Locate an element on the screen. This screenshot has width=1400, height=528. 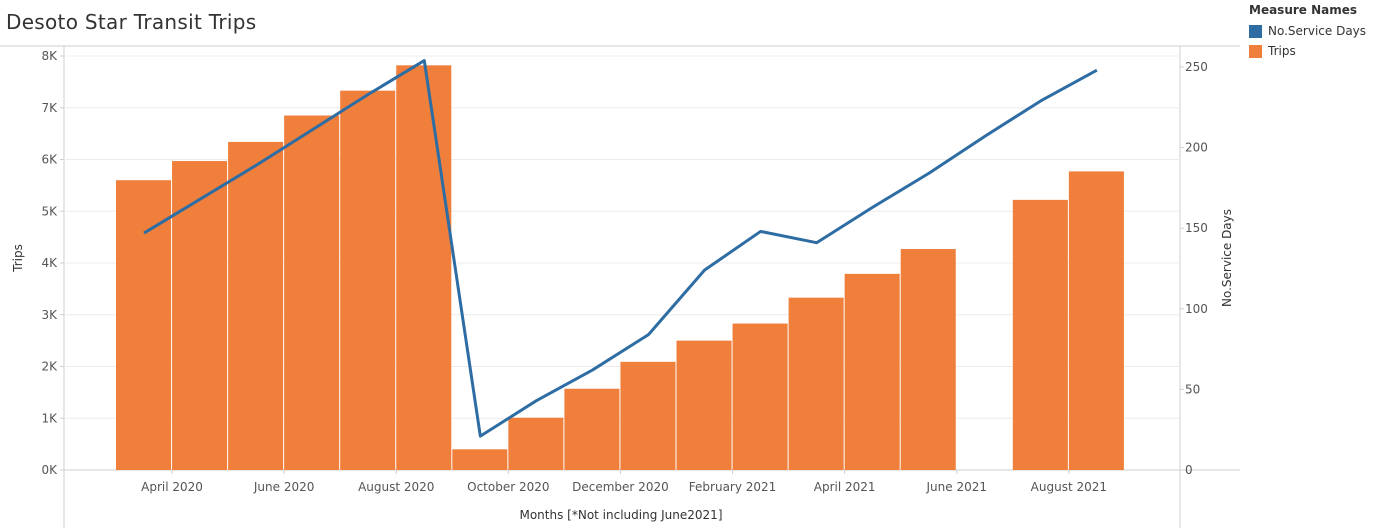
y2-tick-label: 200 is located at coordinates (1196, 148).